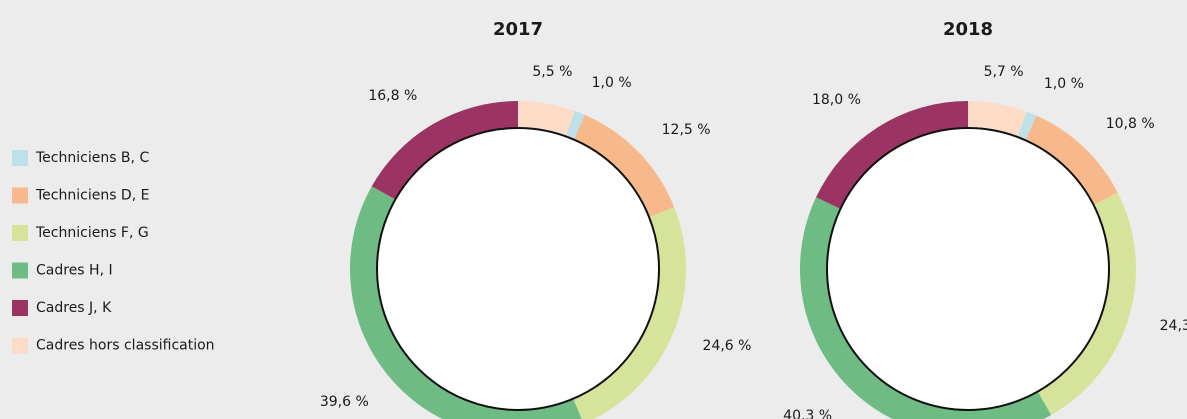  I want to click on value-label: 24,3 %, so click(1173, 326).